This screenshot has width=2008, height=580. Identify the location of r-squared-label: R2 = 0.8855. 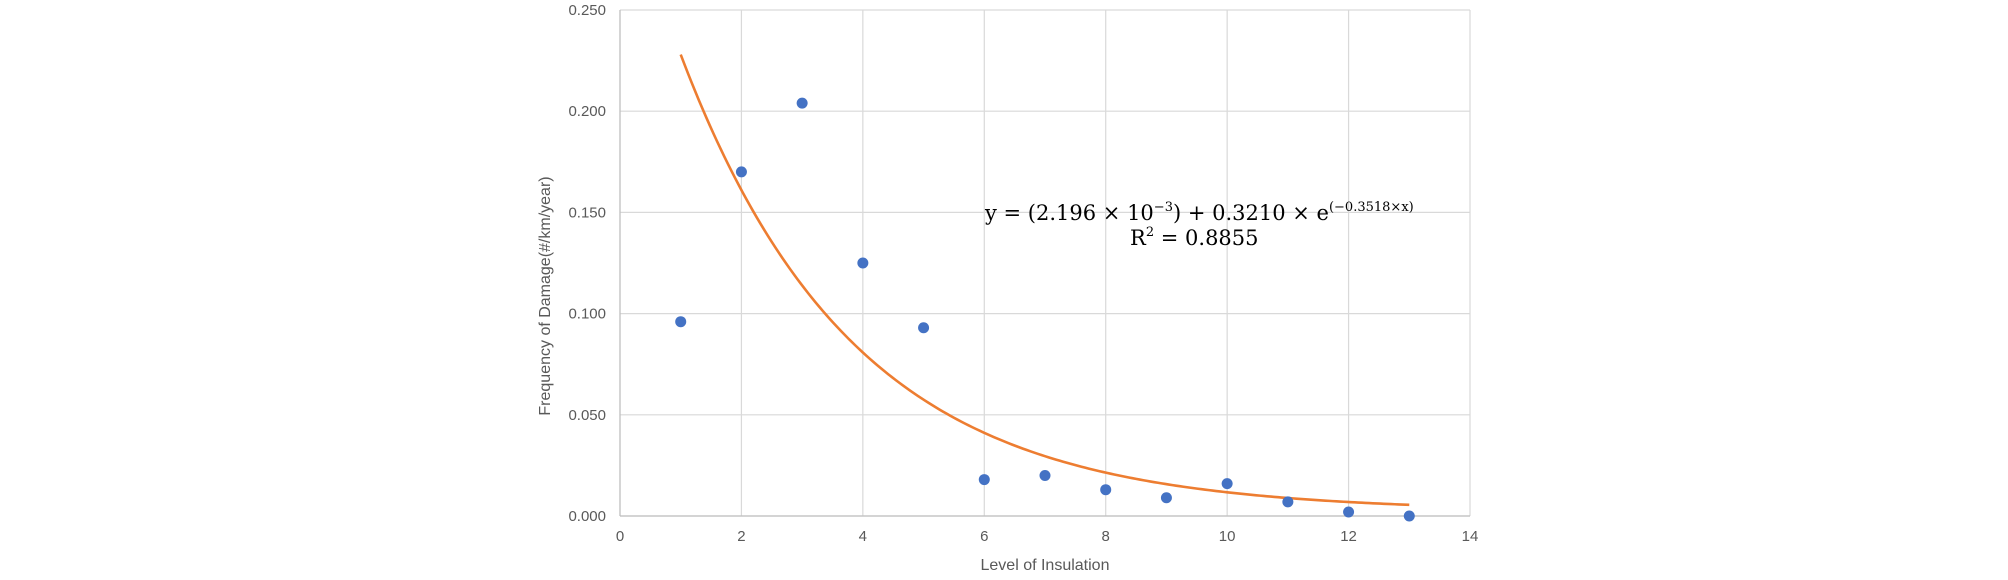
(1194, 237).